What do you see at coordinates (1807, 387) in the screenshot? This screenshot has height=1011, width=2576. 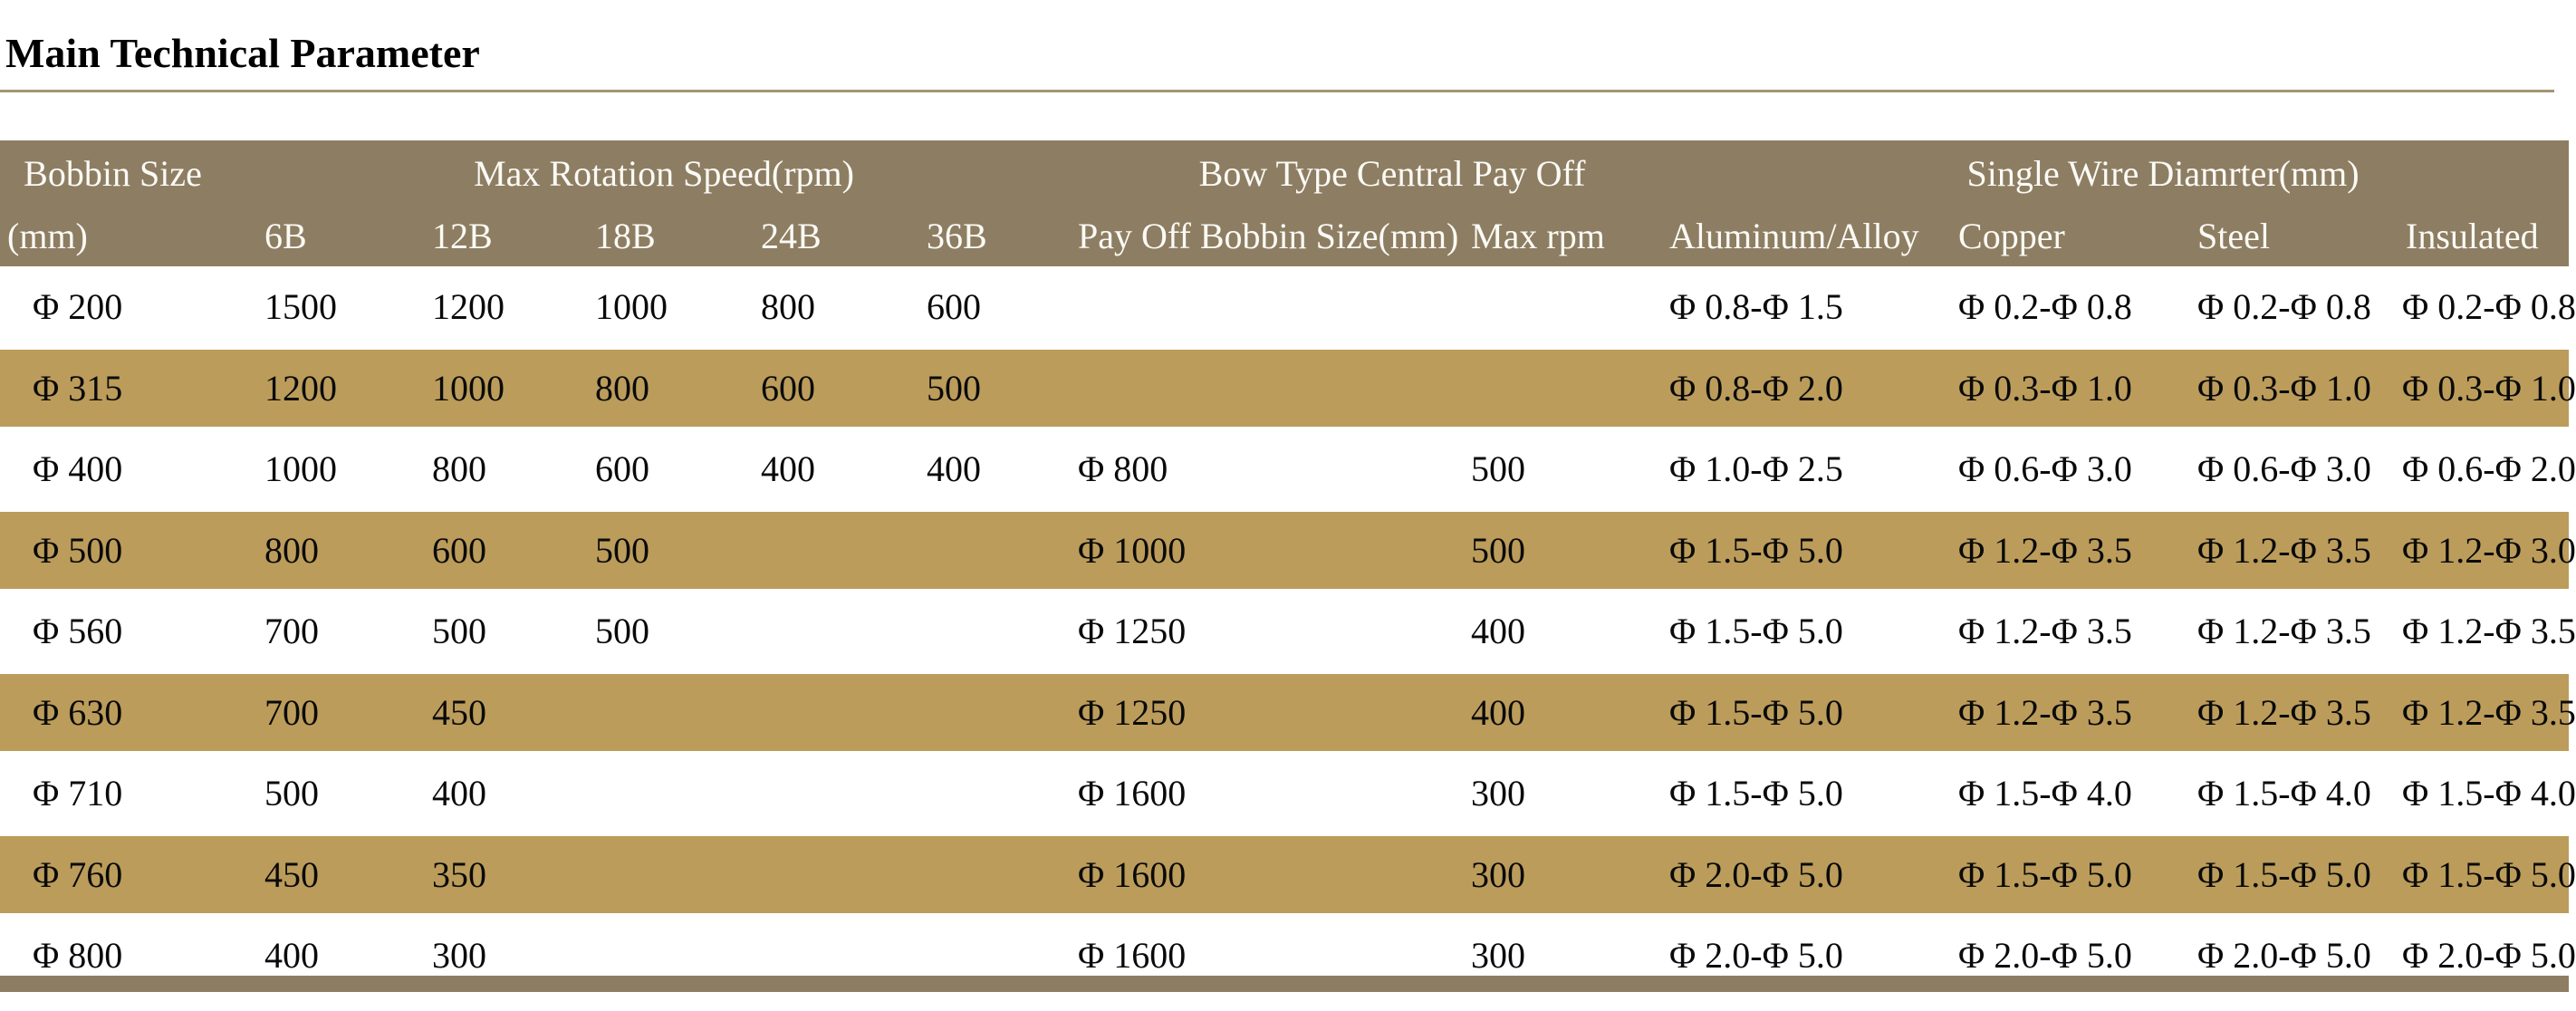 I see `table-cell: Φ 0.8-Φ 2.0` at bounding box center [1807, 387].